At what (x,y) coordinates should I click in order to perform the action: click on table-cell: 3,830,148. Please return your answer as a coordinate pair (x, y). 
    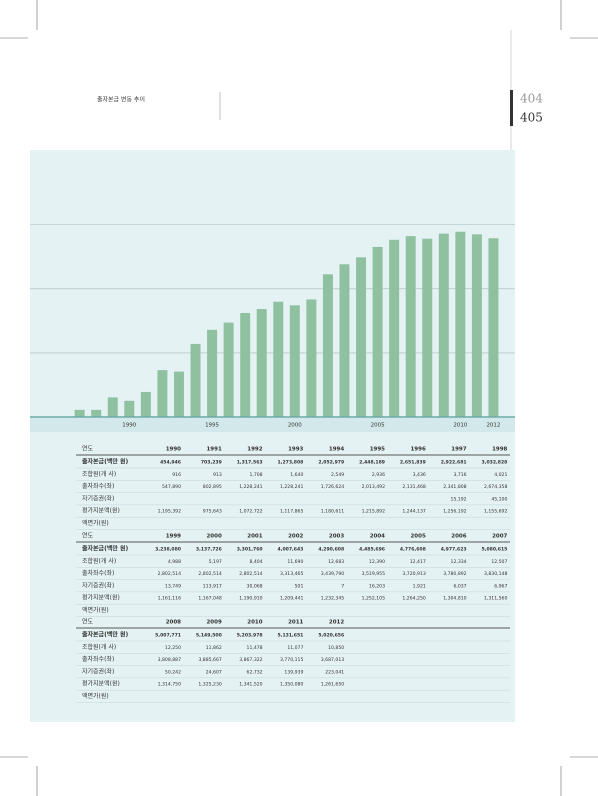
    Looking at the image, I should click on (495, 574).